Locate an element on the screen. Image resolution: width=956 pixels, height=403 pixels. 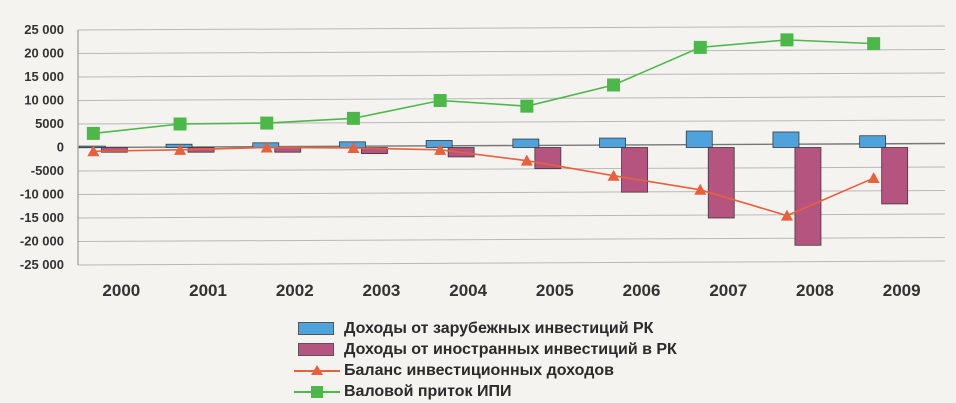
x-tick-label: 2002 is located at coordinates (295, 290).